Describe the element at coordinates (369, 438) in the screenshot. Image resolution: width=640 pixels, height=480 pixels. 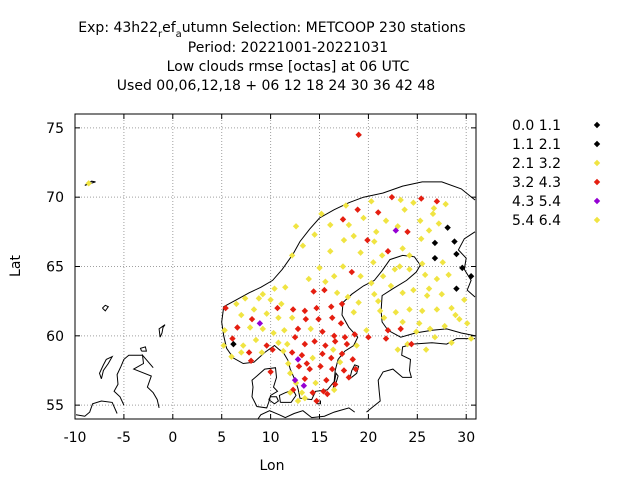
I see `x-tick-label: 20` at that location.